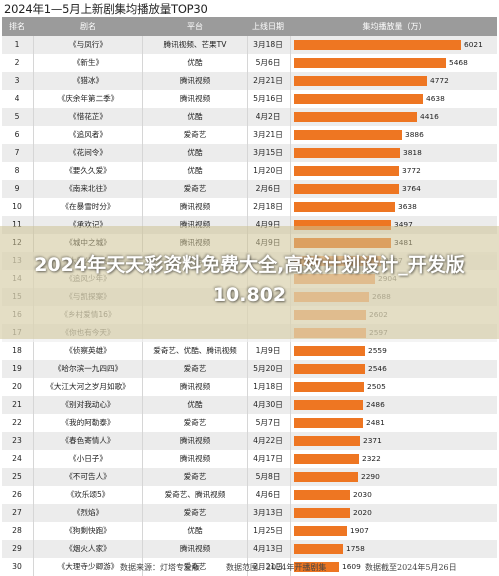 This screenshot has height=576, width=499. I want to click on release-date-cell: 1月20日, so click(268, 170).